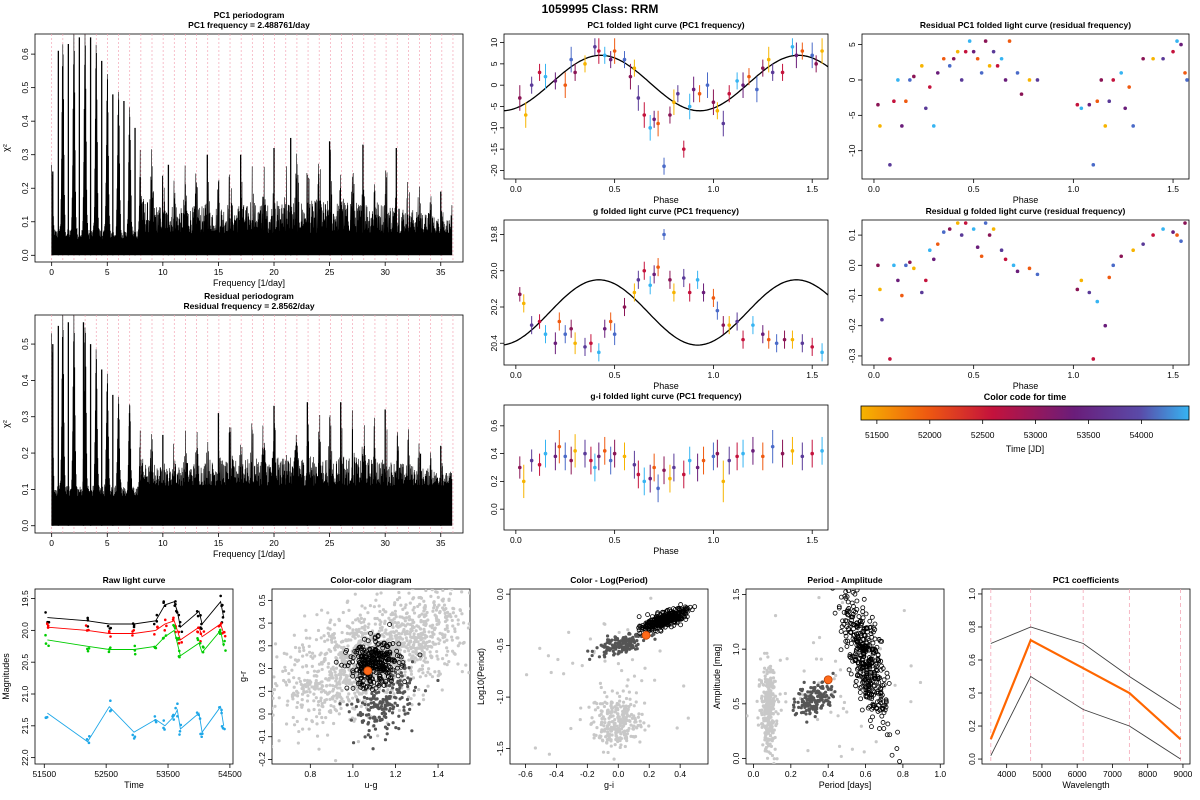 This screenshot has width=1200, height=800. I want to click on x-tick-label: 0.5, so click(974, 375).